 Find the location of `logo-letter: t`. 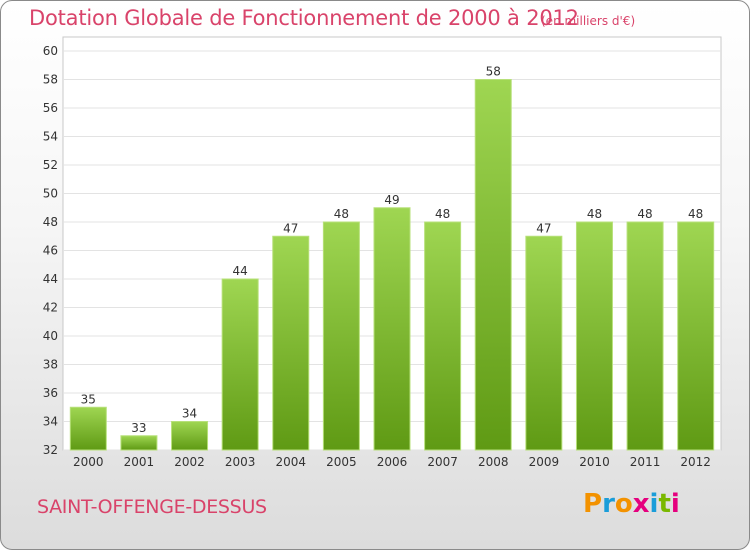

logo-letter: t is located at coordinates (664, 504).